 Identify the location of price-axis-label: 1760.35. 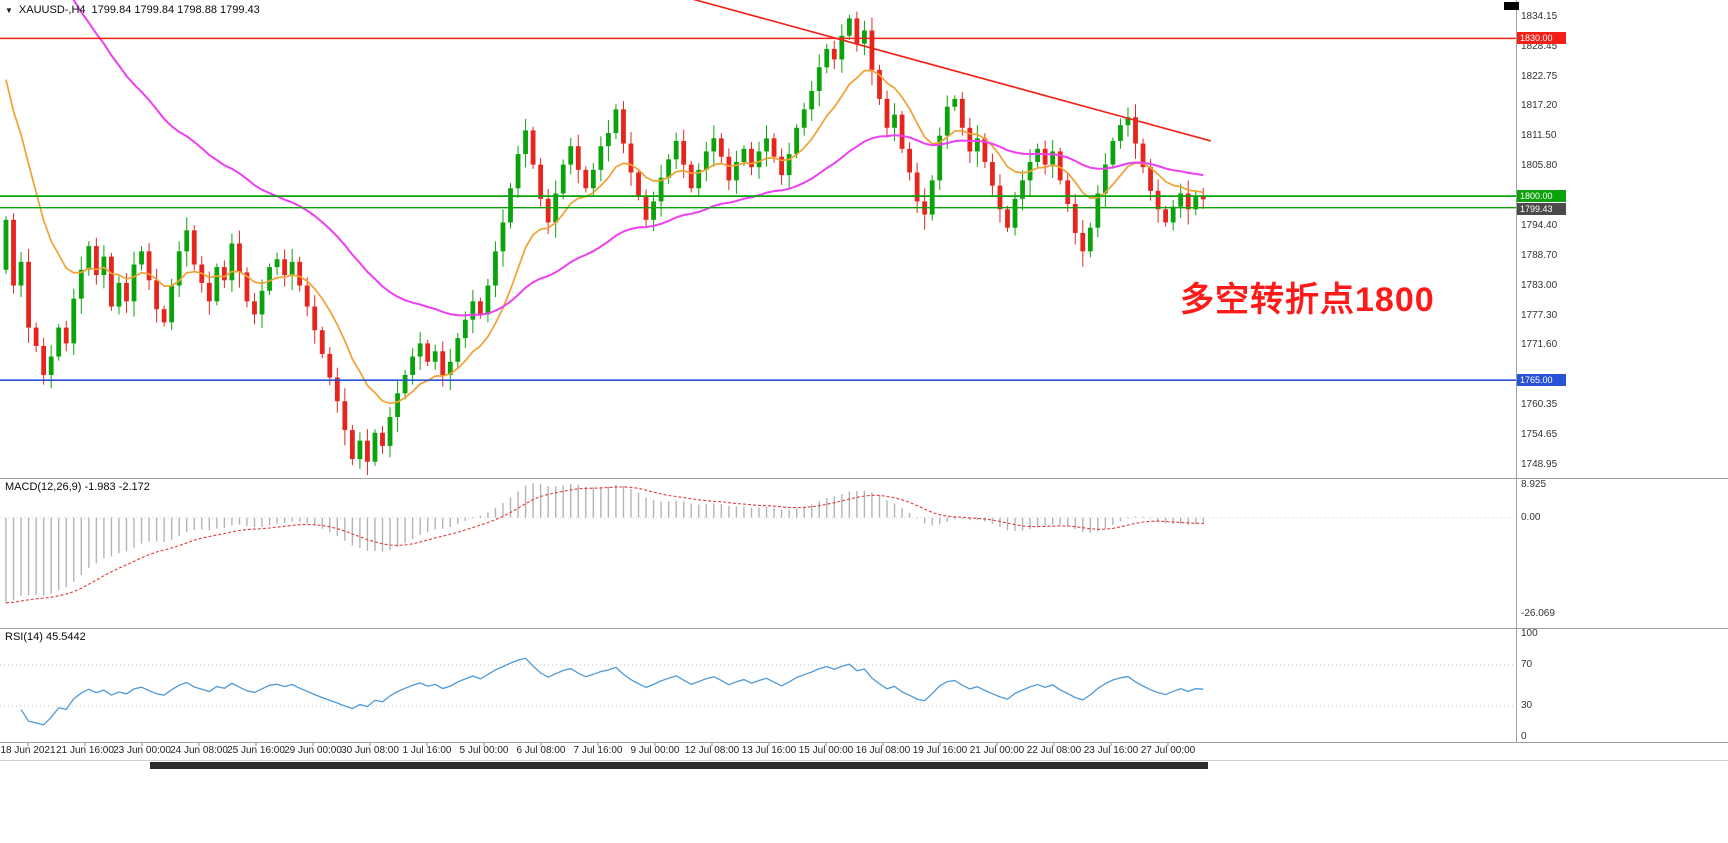
(1539, 404).